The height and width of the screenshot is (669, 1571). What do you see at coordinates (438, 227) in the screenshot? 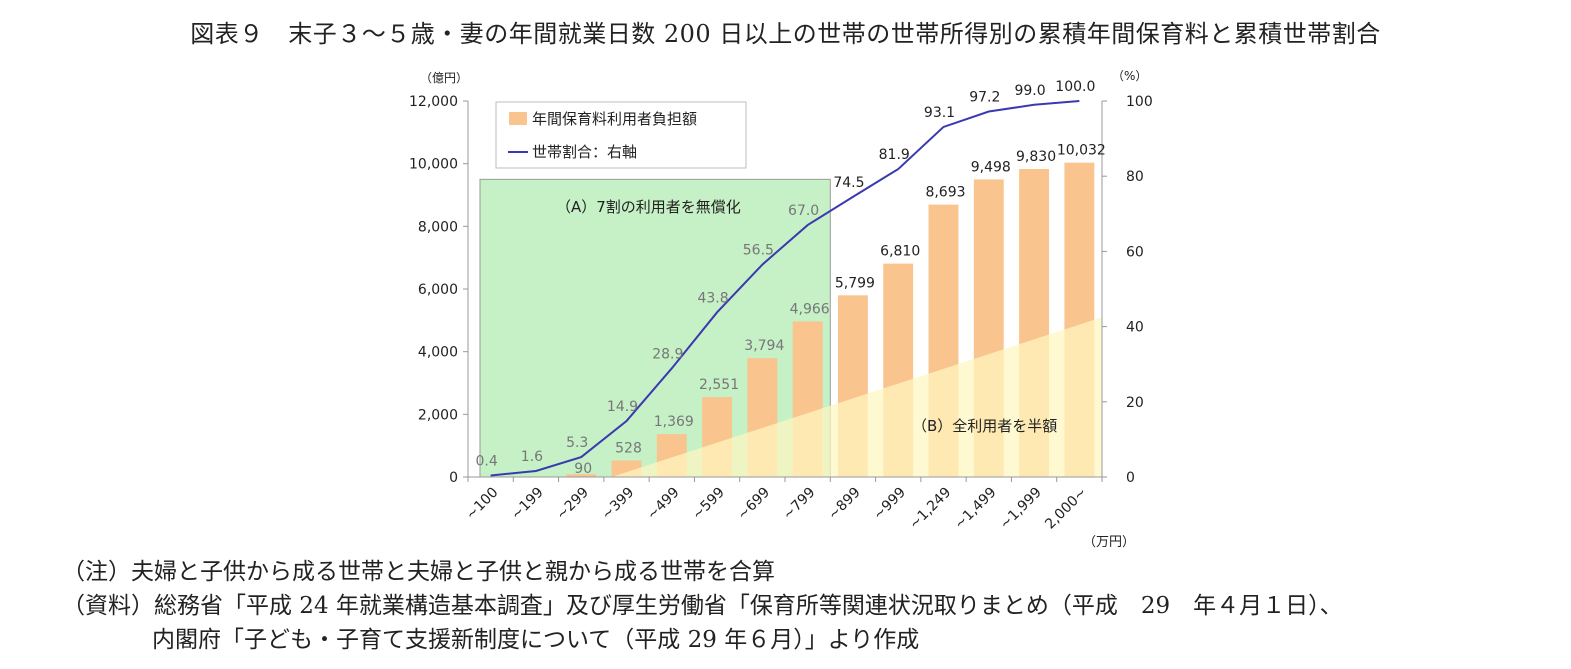
I see `y-left-tick-label: 8,000` at bounding box center [438, 227].